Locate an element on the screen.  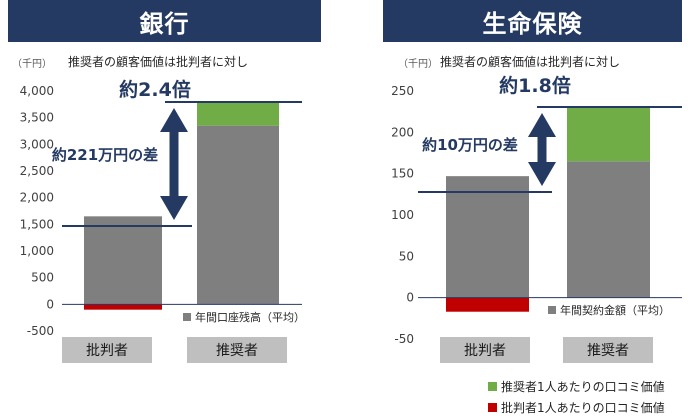
insurance-panel-title: 生命保険 is located at coordinates (532, 21).